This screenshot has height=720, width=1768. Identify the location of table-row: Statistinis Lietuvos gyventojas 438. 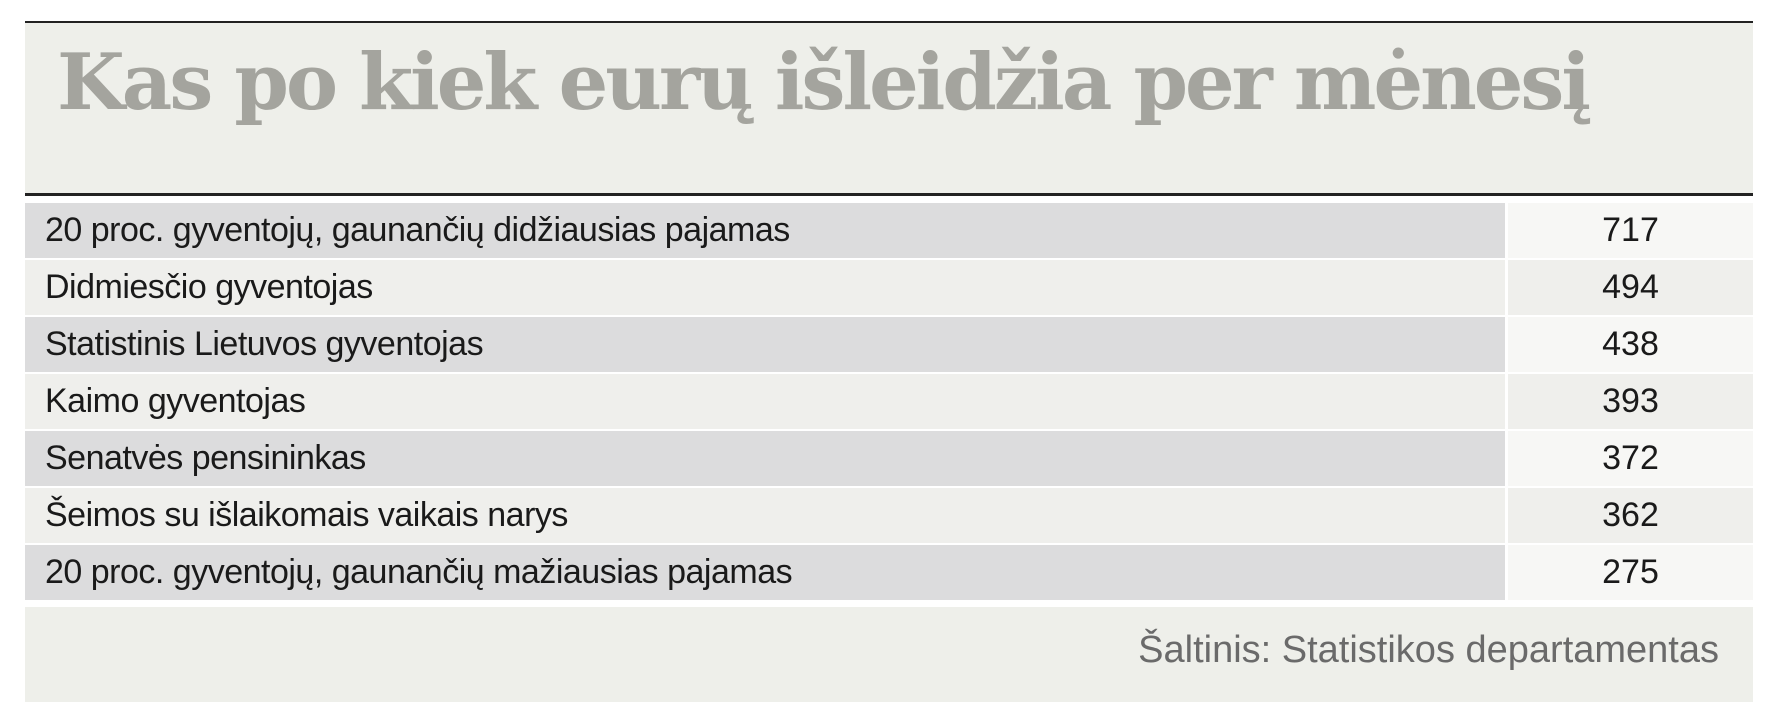
(889, 344).